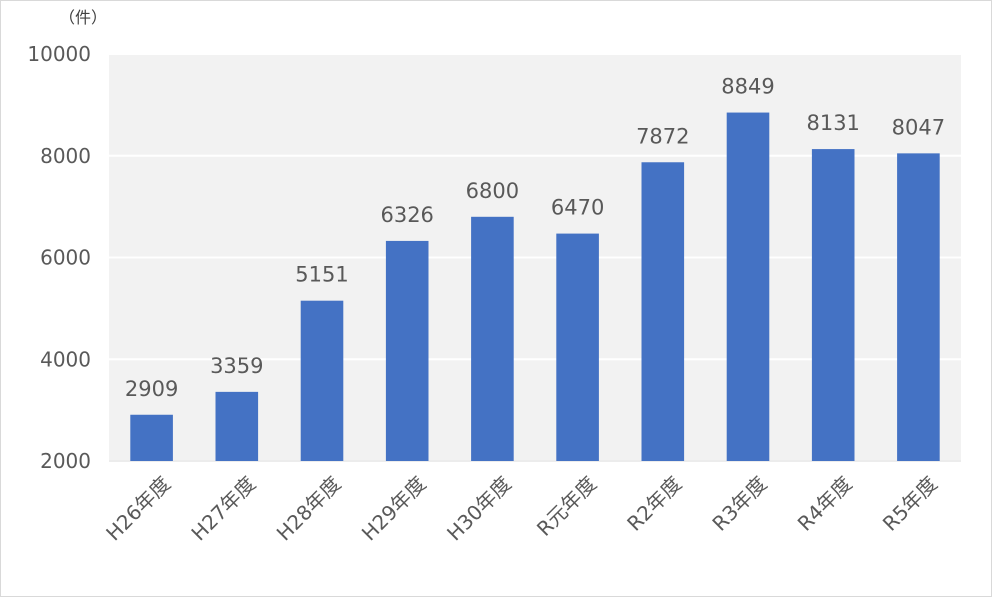 The width and height of the screenshot is (992, 601). I want to click on data-label: 5151, so click(321, 275).